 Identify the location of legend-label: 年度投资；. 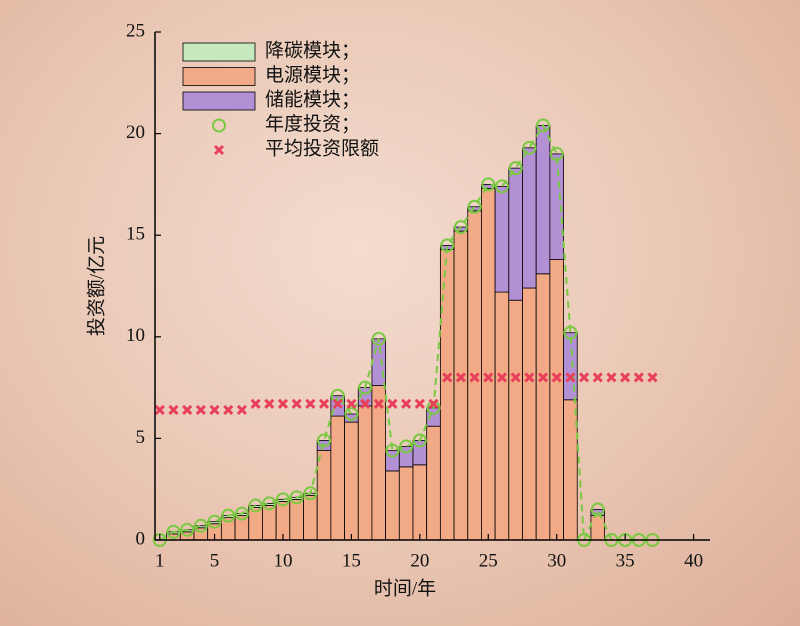
(312, 124).